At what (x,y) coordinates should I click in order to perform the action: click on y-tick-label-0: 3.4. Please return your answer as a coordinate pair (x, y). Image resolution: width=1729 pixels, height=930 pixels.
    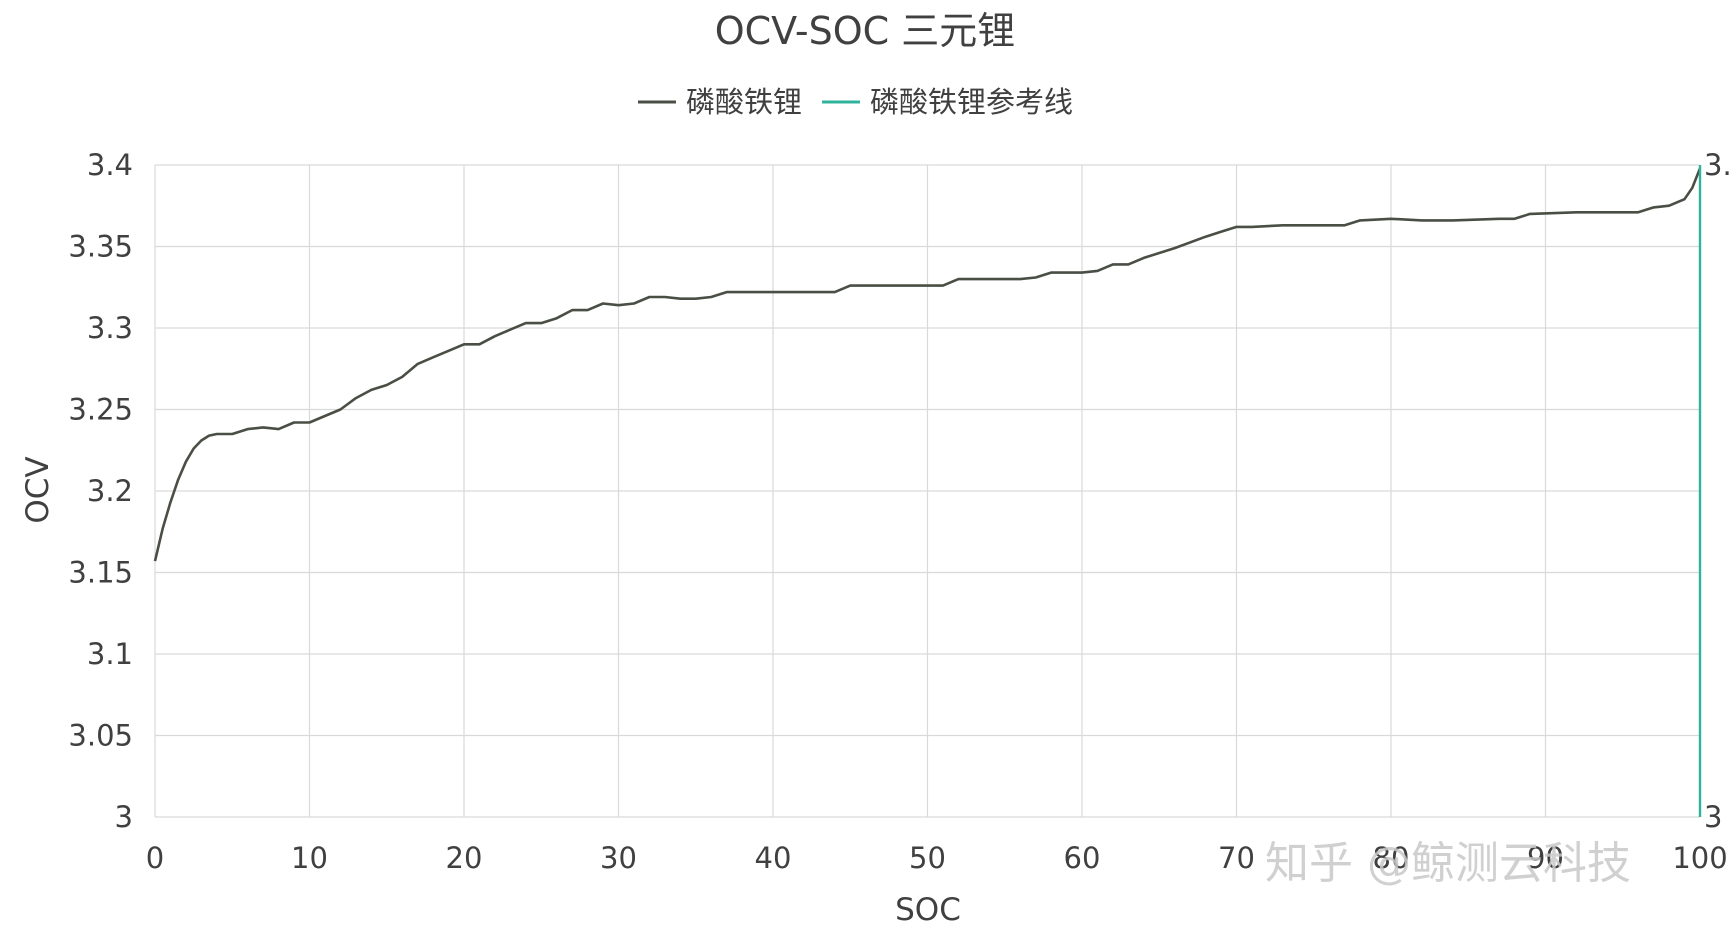
    Looking at the image, I should click on (110, 165).